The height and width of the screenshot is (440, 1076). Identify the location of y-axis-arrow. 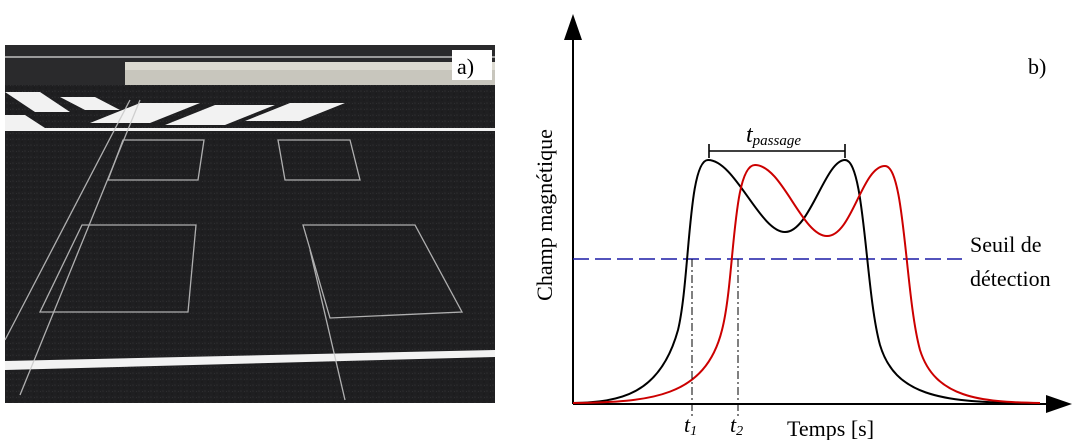
(573, 27).